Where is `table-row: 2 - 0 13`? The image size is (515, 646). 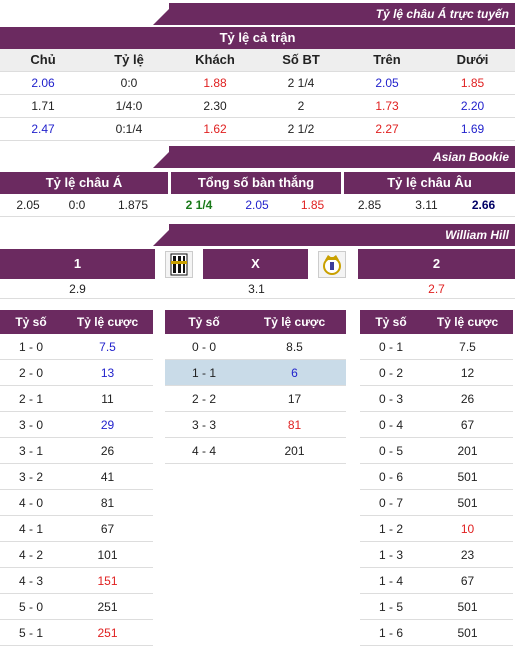
table-row: 2 - 0 13 is located at coordinates (76, 372).